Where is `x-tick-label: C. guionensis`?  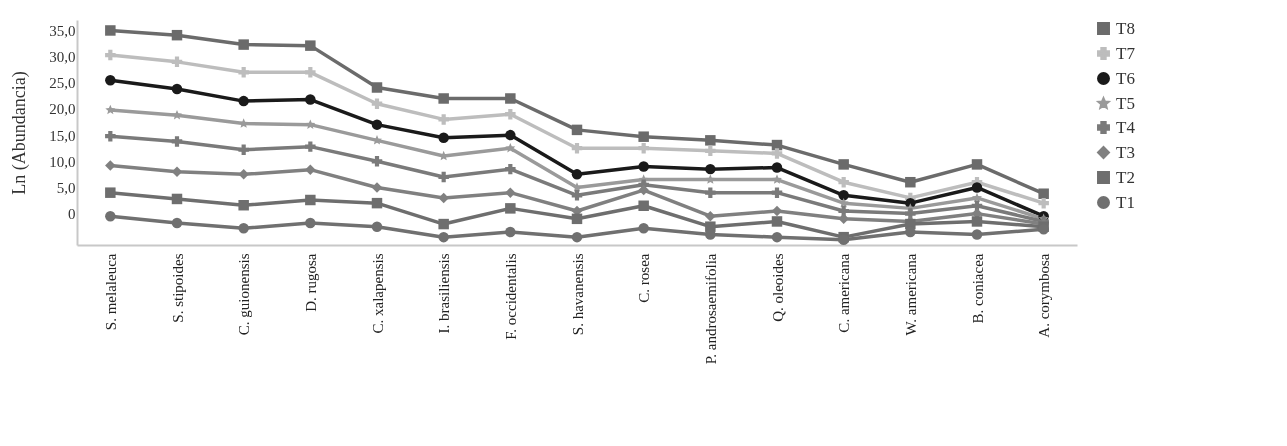
x-tick-label: C. guionensis is located at coordinates (244, 294).